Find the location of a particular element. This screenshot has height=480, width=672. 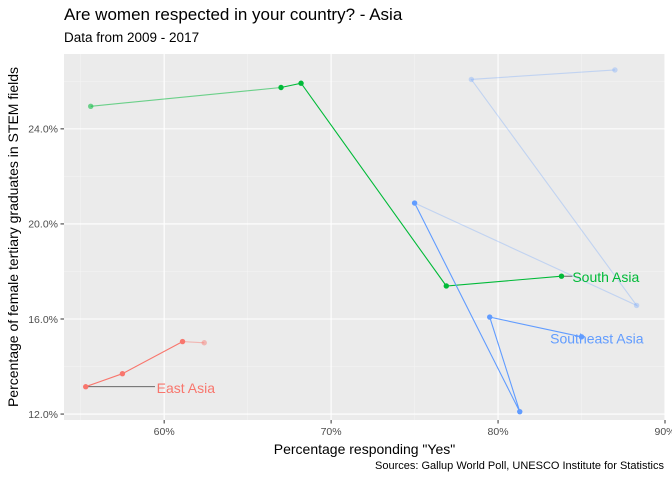

x-tick-label: 80% is located at coordinates (498, 432).